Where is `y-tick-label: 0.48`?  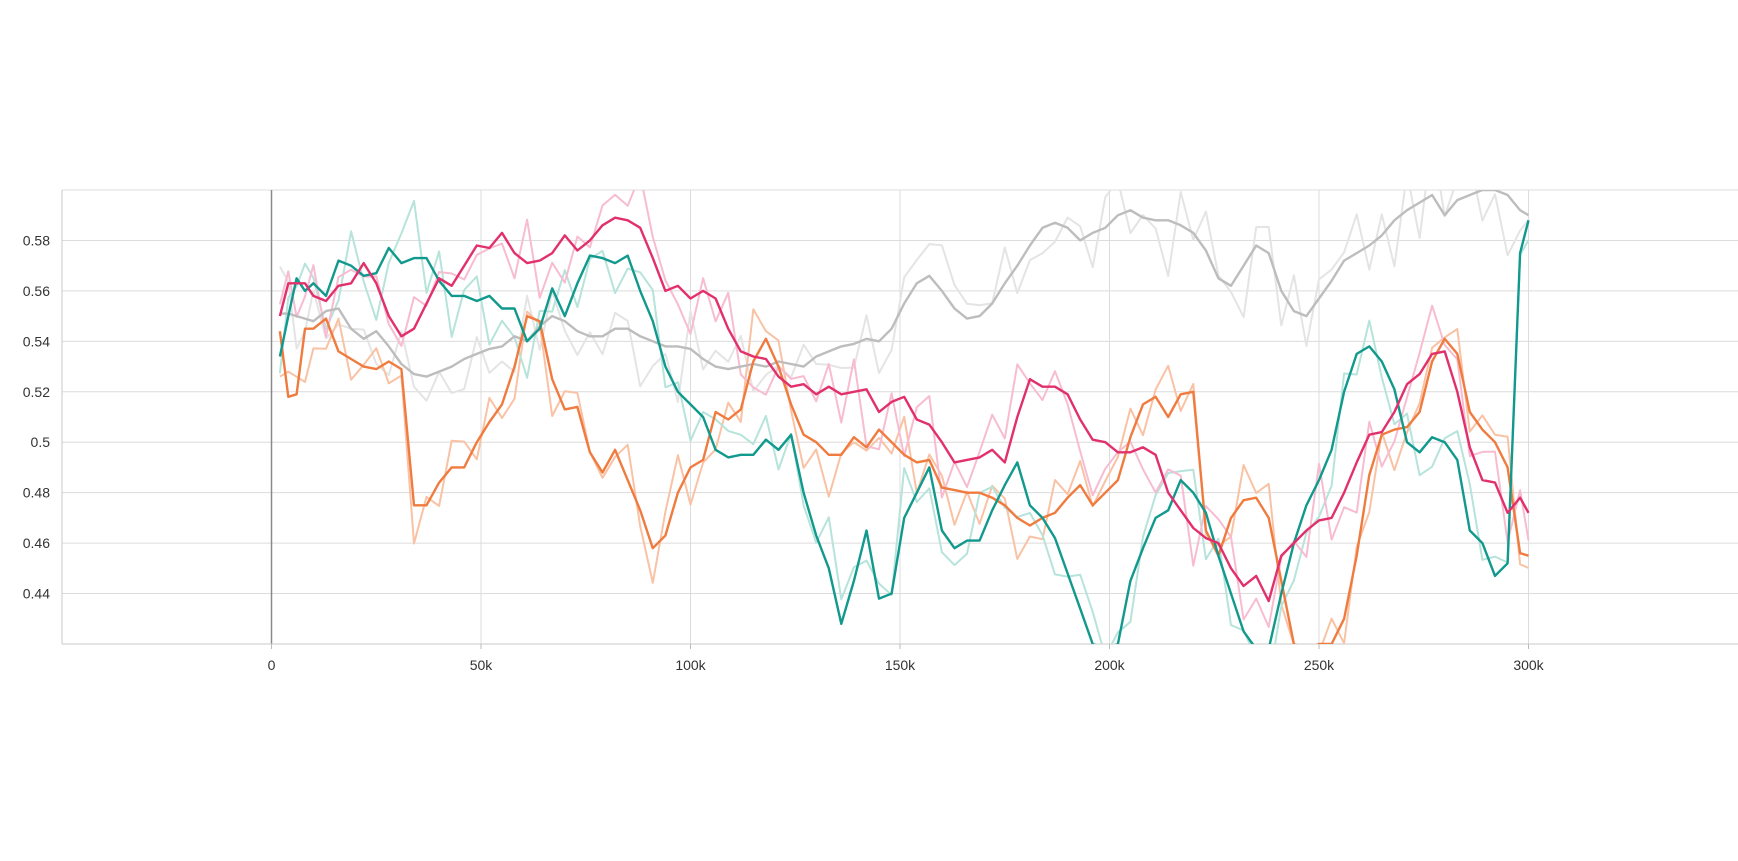 y-tick-label: 0.48 is located at coordinates (36, 493).